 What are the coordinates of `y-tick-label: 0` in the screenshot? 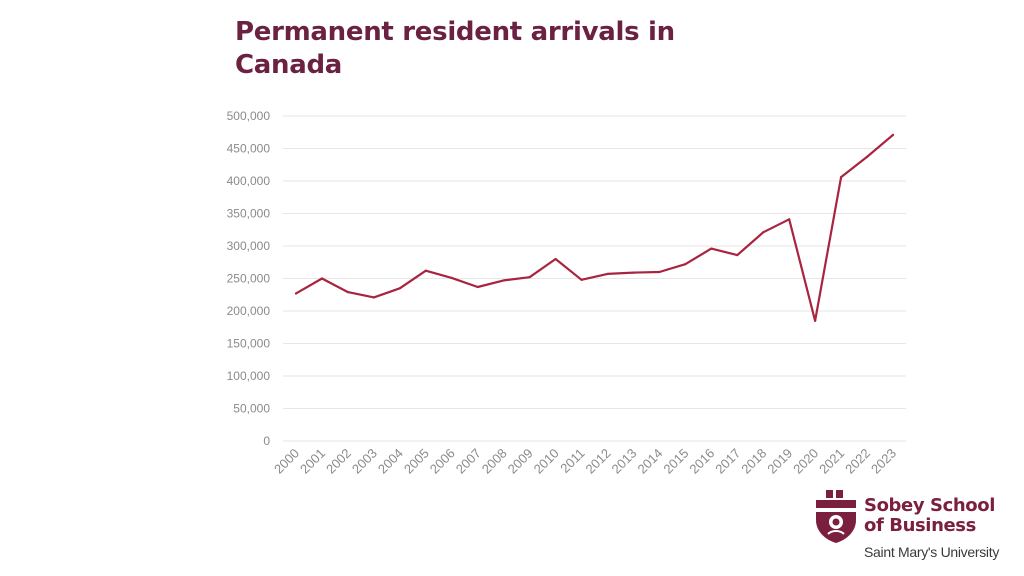 It's located at (266, 441).